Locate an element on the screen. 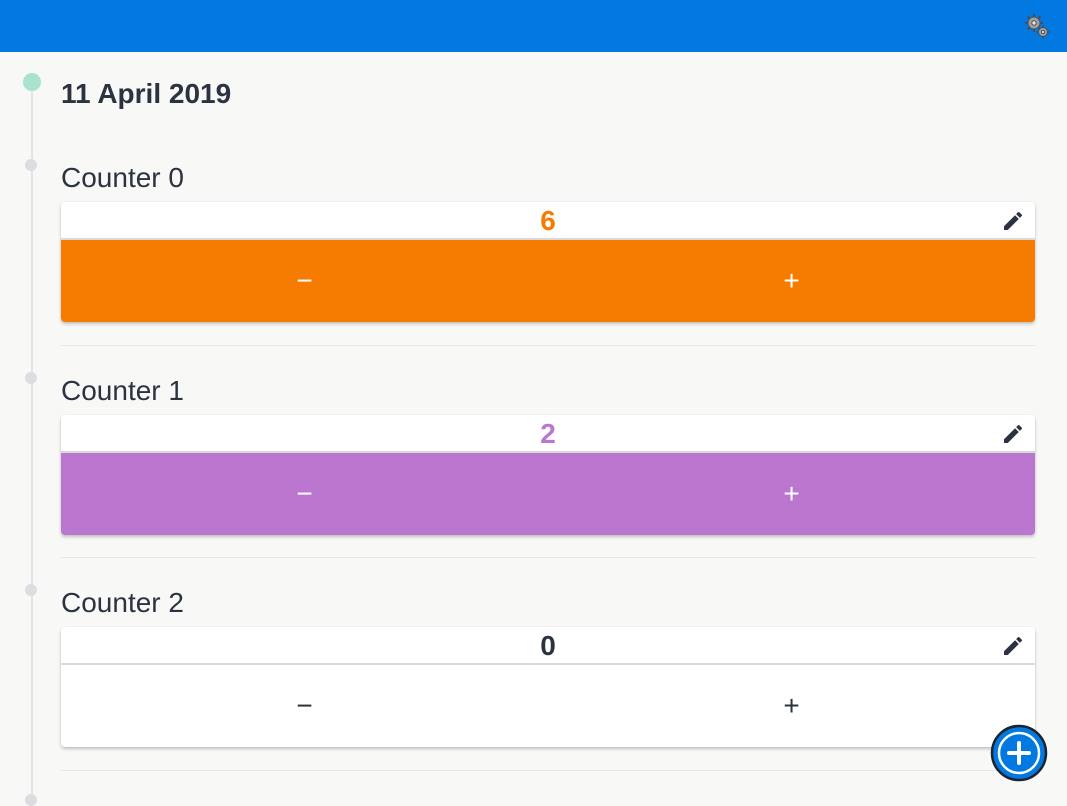  add-circle-icon is located at coordinates (1019, 753).